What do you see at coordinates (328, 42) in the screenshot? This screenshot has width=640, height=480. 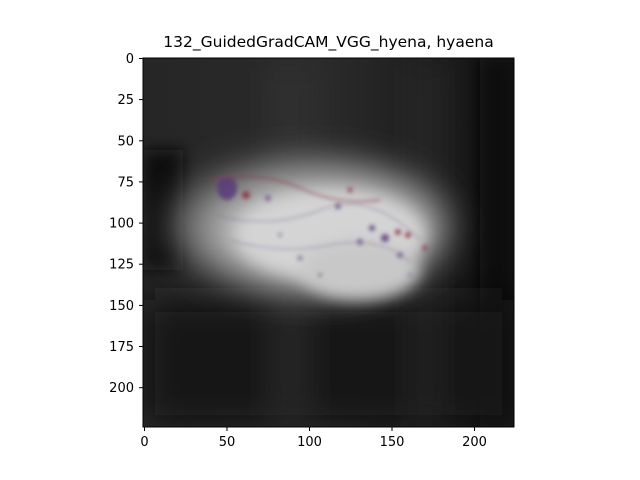 I see `plot-title: 132_GuidedGradCAM_VGG_hyena, hyaena` at bounding box center [328, 42].